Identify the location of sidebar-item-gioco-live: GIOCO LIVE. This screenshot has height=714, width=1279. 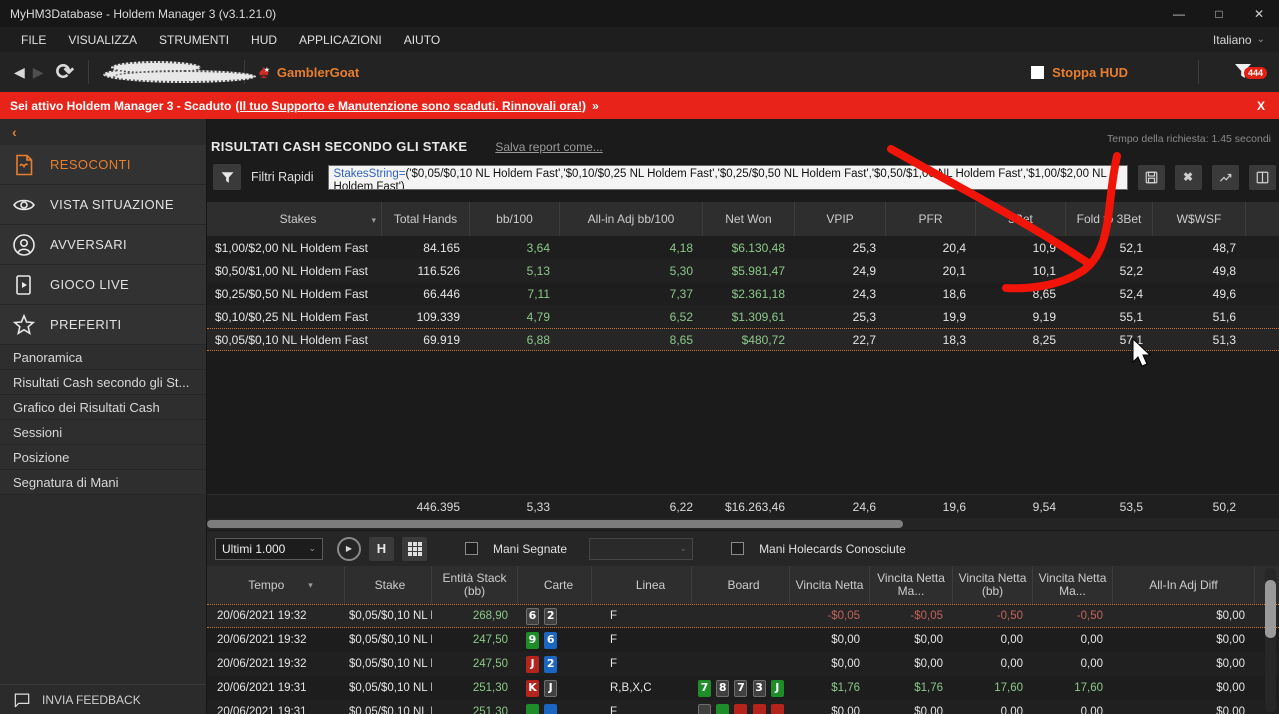
(103, 285).